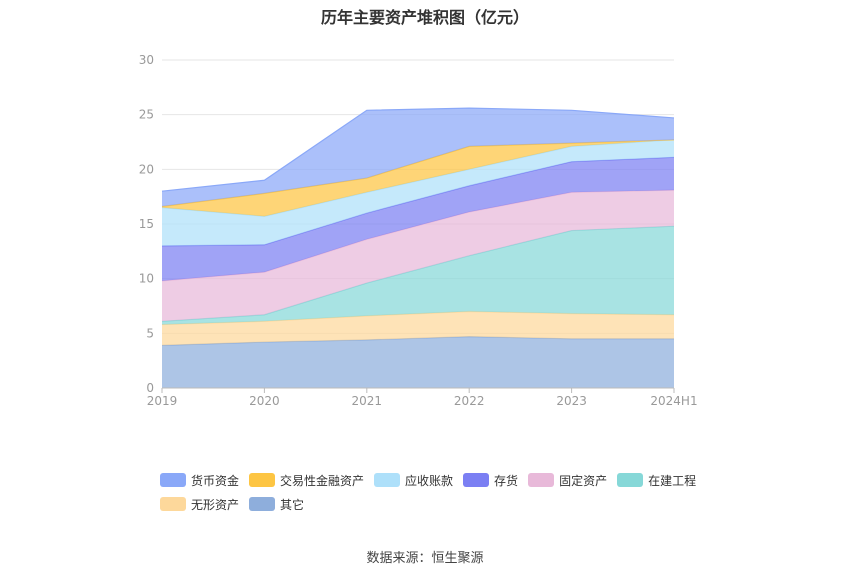 The height and width of the screenshot is (575, 850). I want to click on legend-label: 交易性金融资产, so click(322, 480).